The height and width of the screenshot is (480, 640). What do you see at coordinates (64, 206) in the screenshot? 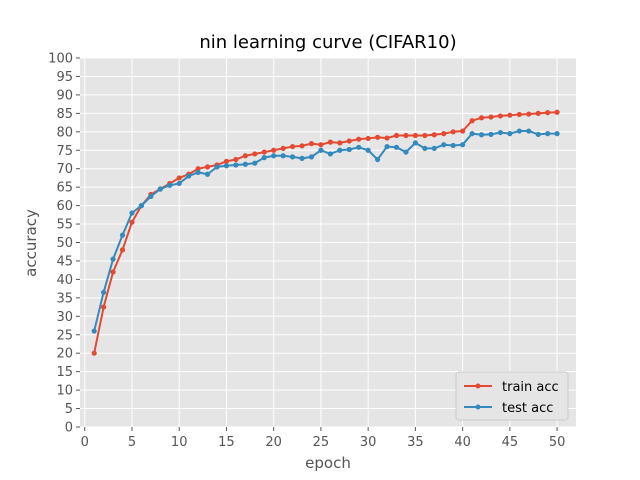
I see `y-tick-label: 60` at bounding box center [64, 206].